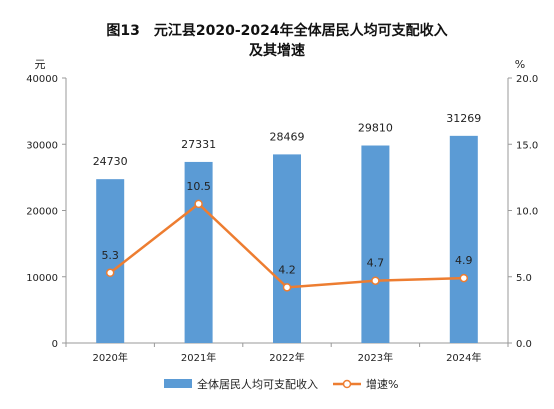 The height and width of the screenshot is (409, 554). What do you see at coordinates (463, 118) in the screenshot?
I see `bar-data-label: 31269` at bounding box center [463, 118].